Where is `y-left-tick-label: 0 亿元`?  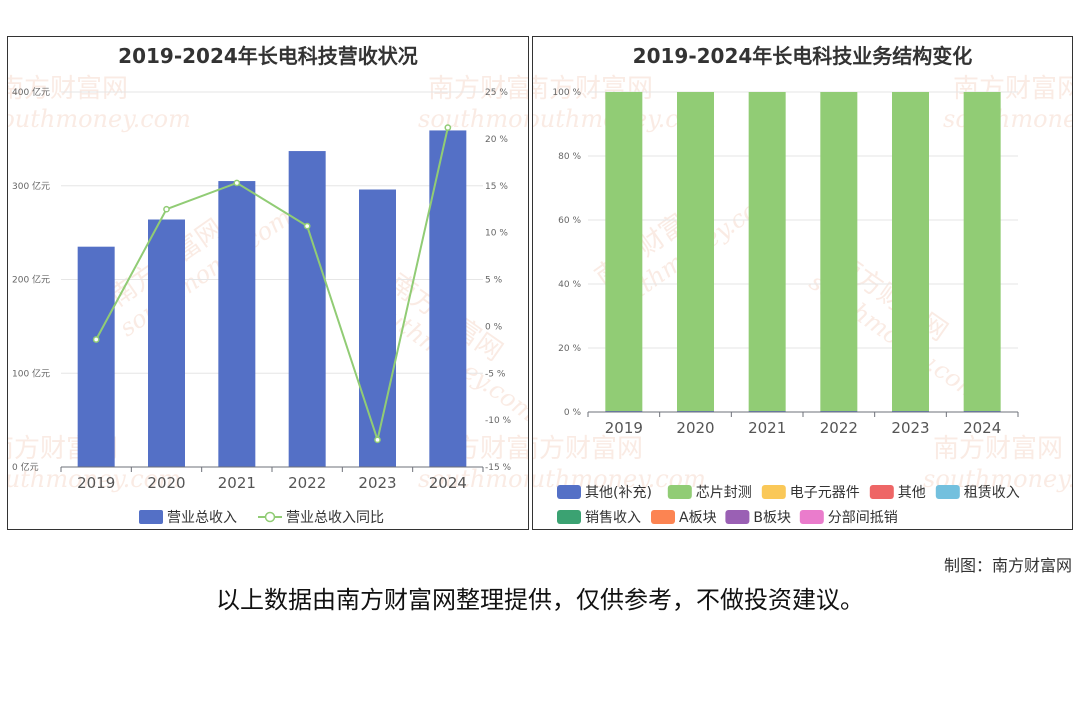
y-left-tick-label: 0 亿元 is located at coordinates (25, 467).